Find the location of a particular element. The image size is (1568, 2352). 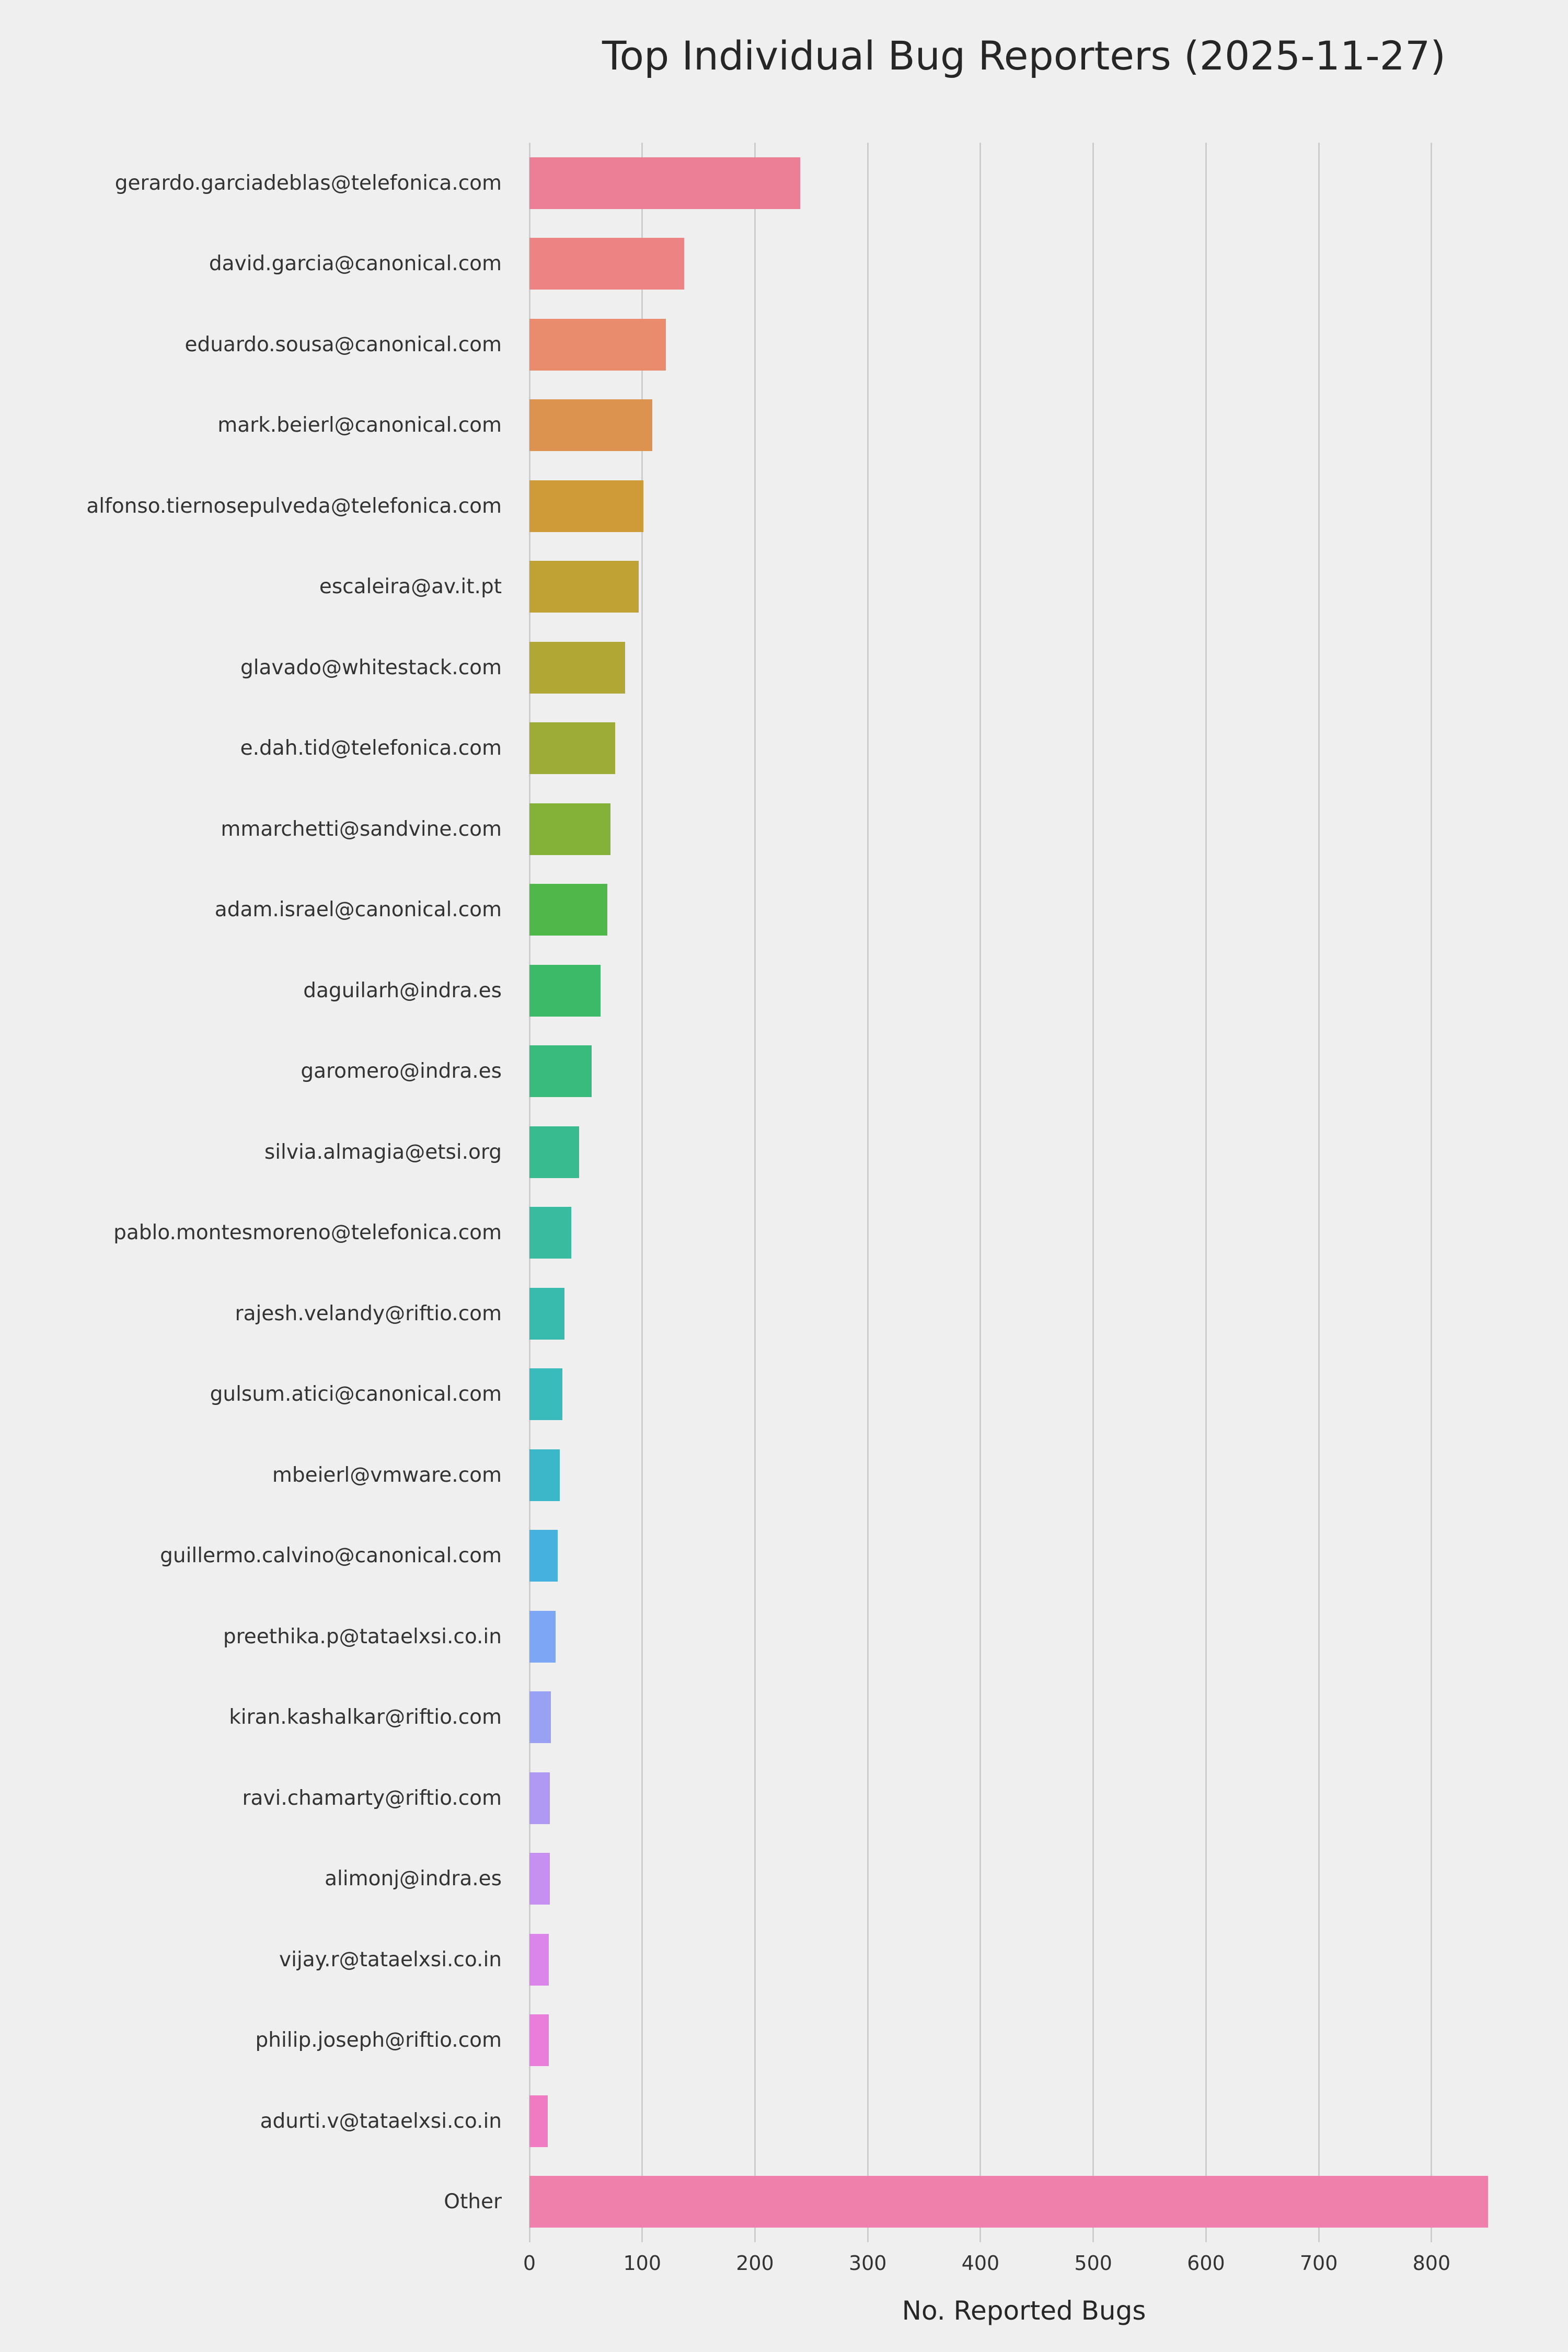

y-tick-label: mbeierl@vmware.com is located at coordinates (387, 1475).